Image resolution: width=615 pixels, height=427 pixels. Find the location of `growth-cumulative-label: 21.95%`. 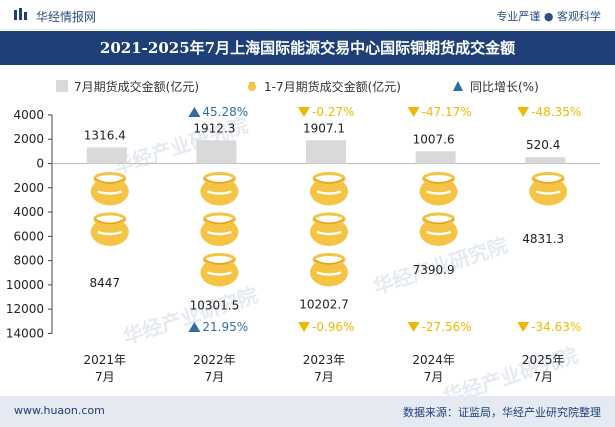

growth-cumulative-label: 21.95% is located at coordinates (225, 327).